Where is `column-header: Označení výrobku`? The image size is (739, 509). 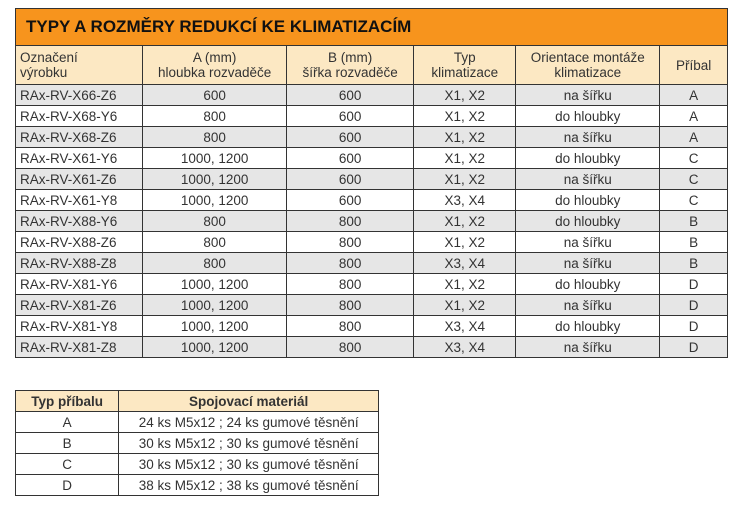
column-header: Označení výrobku is located at coordinates (79, 65).